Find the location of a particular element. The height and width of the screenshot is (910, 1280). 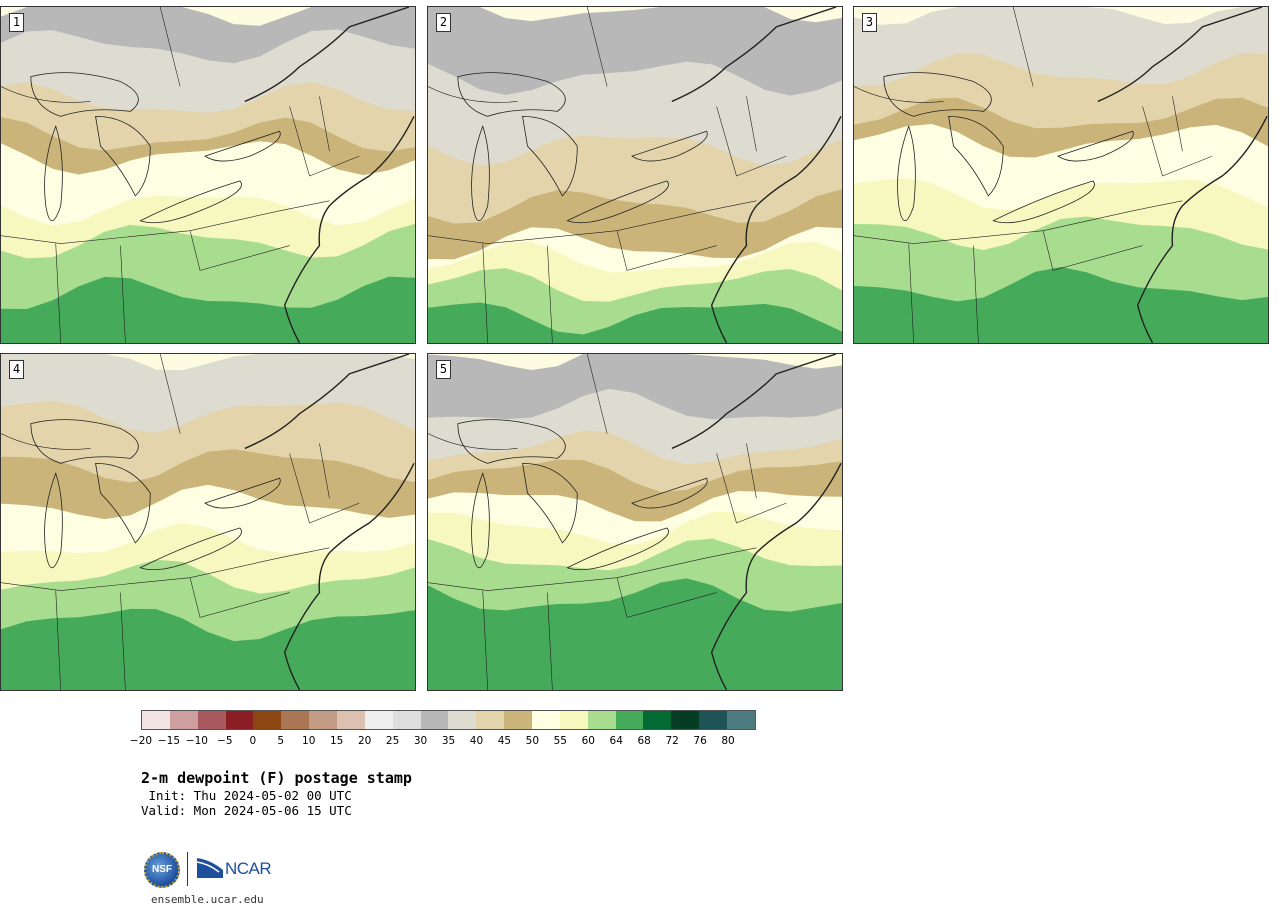

ncar-logo-text: NCAR is located at coordinates (248, 868).